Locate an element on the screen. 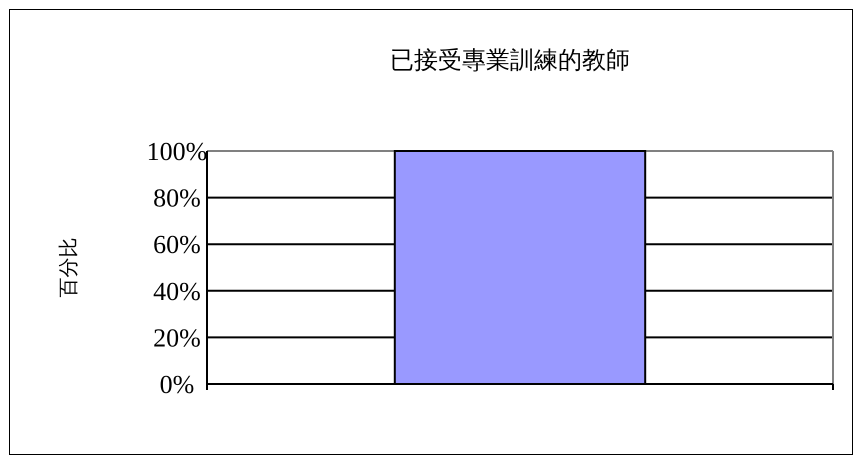  title: 已接受專業訓練的教師 is located at coordinates (510, 61).